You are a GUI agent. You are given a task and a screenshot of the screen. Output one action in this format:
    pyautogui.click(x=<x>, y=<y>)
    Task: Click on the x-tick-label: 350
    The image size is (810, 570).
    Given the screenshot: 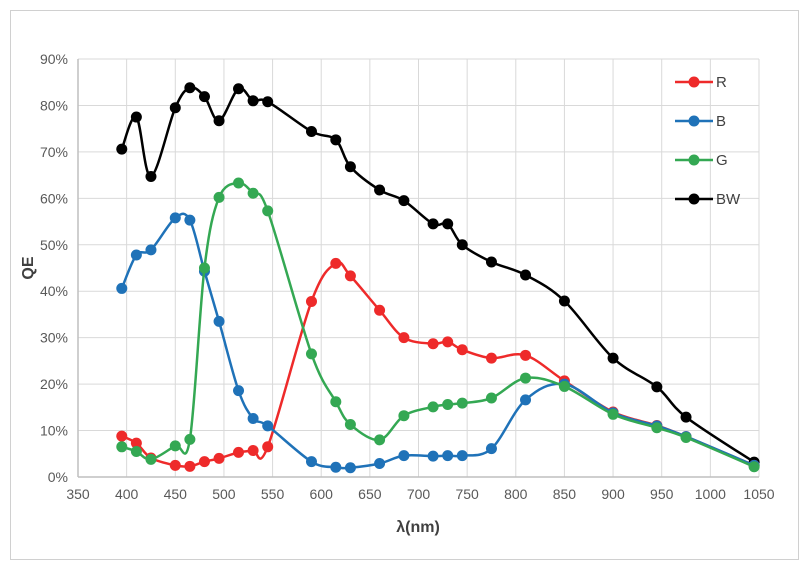 What is the action you would take?
    pyautogui.click(x=78, y=494)
    